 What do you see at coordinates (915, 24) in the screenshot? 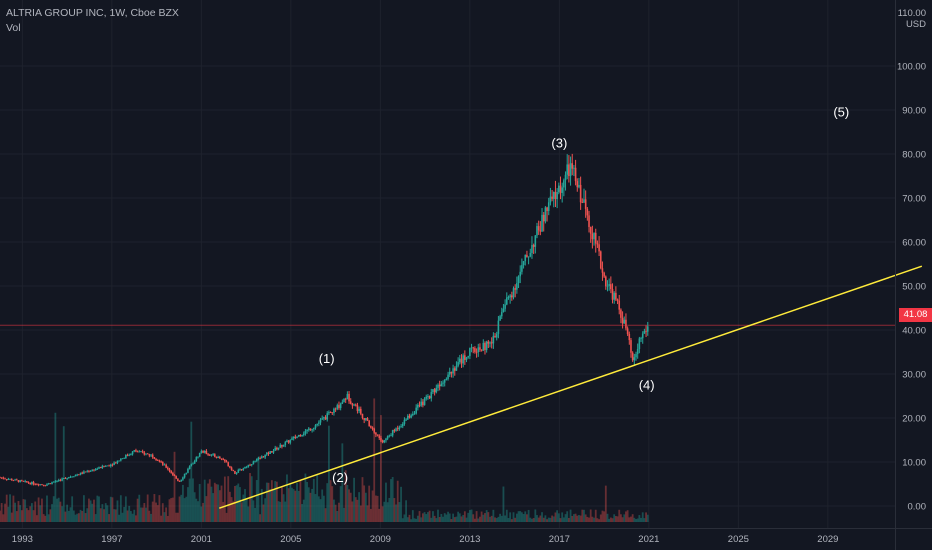
I see `currency-label: USD` at bounding box center [915, 24].